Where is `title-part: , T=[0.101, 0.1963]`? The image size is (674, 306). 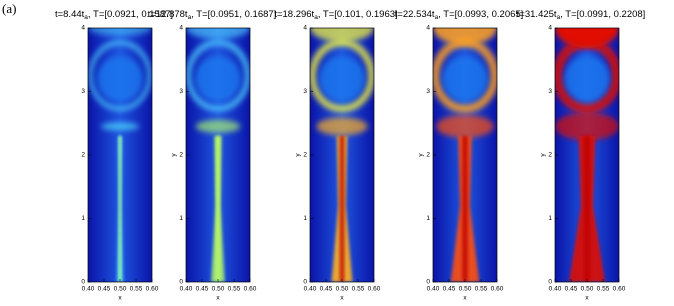
title-part: , T=[0.101, 0.1963] is located at coordinates (358, 14).